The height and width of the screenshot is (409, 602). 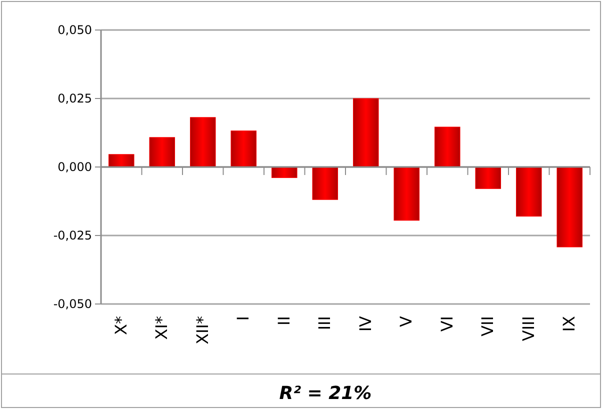 I want to click on y-tick-label: -0,050, so click(x=72, y=303).